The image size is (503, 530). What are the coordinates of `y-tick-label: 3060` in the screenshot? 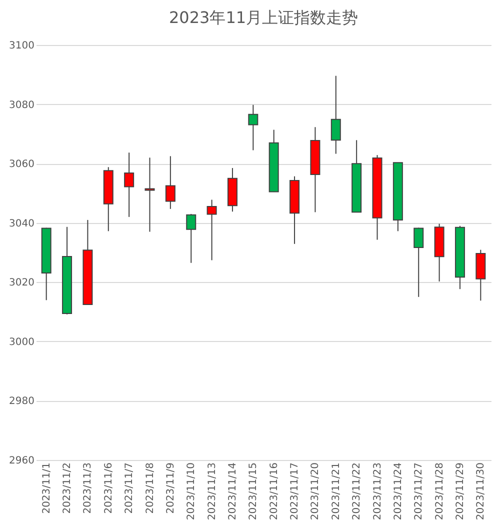 It's located at (21, 164).